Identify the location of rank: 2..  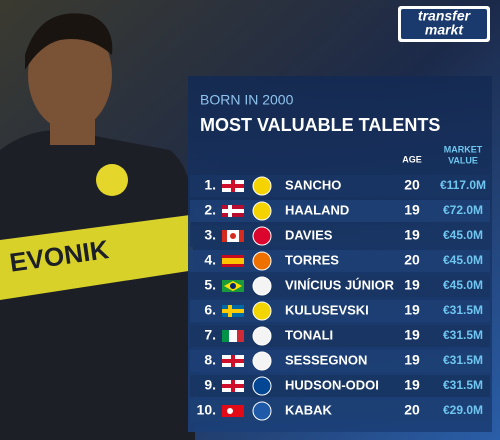
(210, 210).